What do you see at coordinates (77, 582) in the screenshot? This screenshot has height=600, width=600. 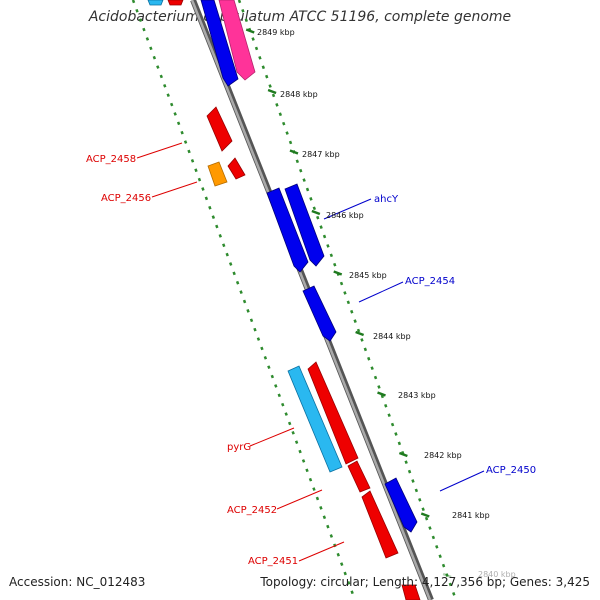 I see `accession-text: Accession: NC_012483` at bounding box center [77, 582].